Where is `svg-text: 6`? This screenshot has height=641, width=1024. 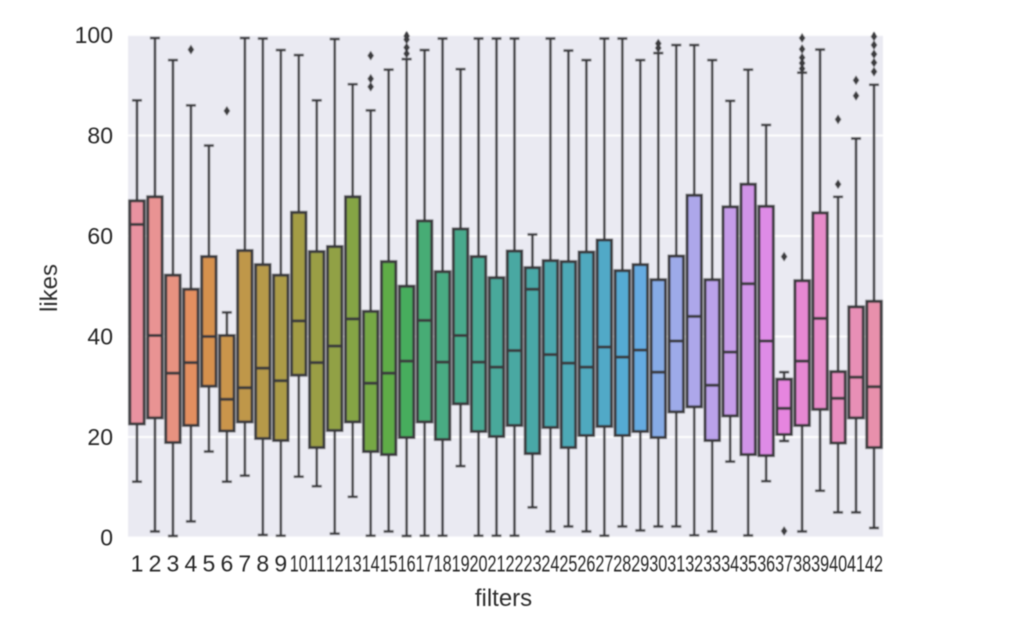
svg-text: 6 is located at coordinates (227, 564).